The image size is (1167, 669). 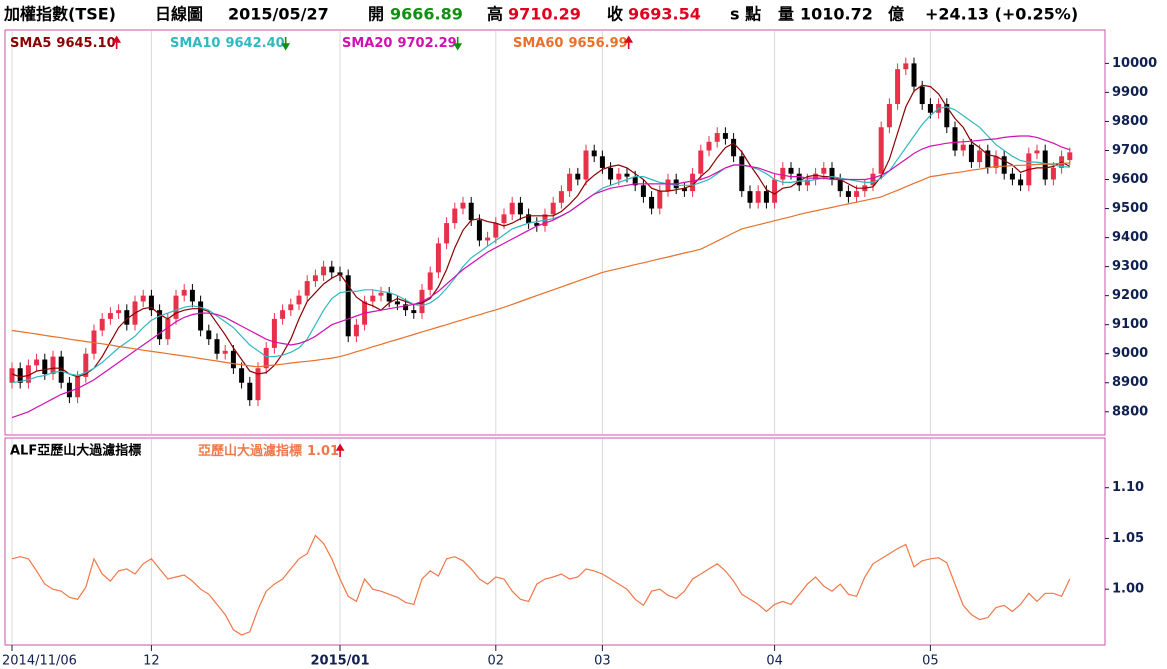 What do you see at coordinates (278, 14) in the screenshot?
I see `date: 2015/05/27` at bounding box center [278, 14].